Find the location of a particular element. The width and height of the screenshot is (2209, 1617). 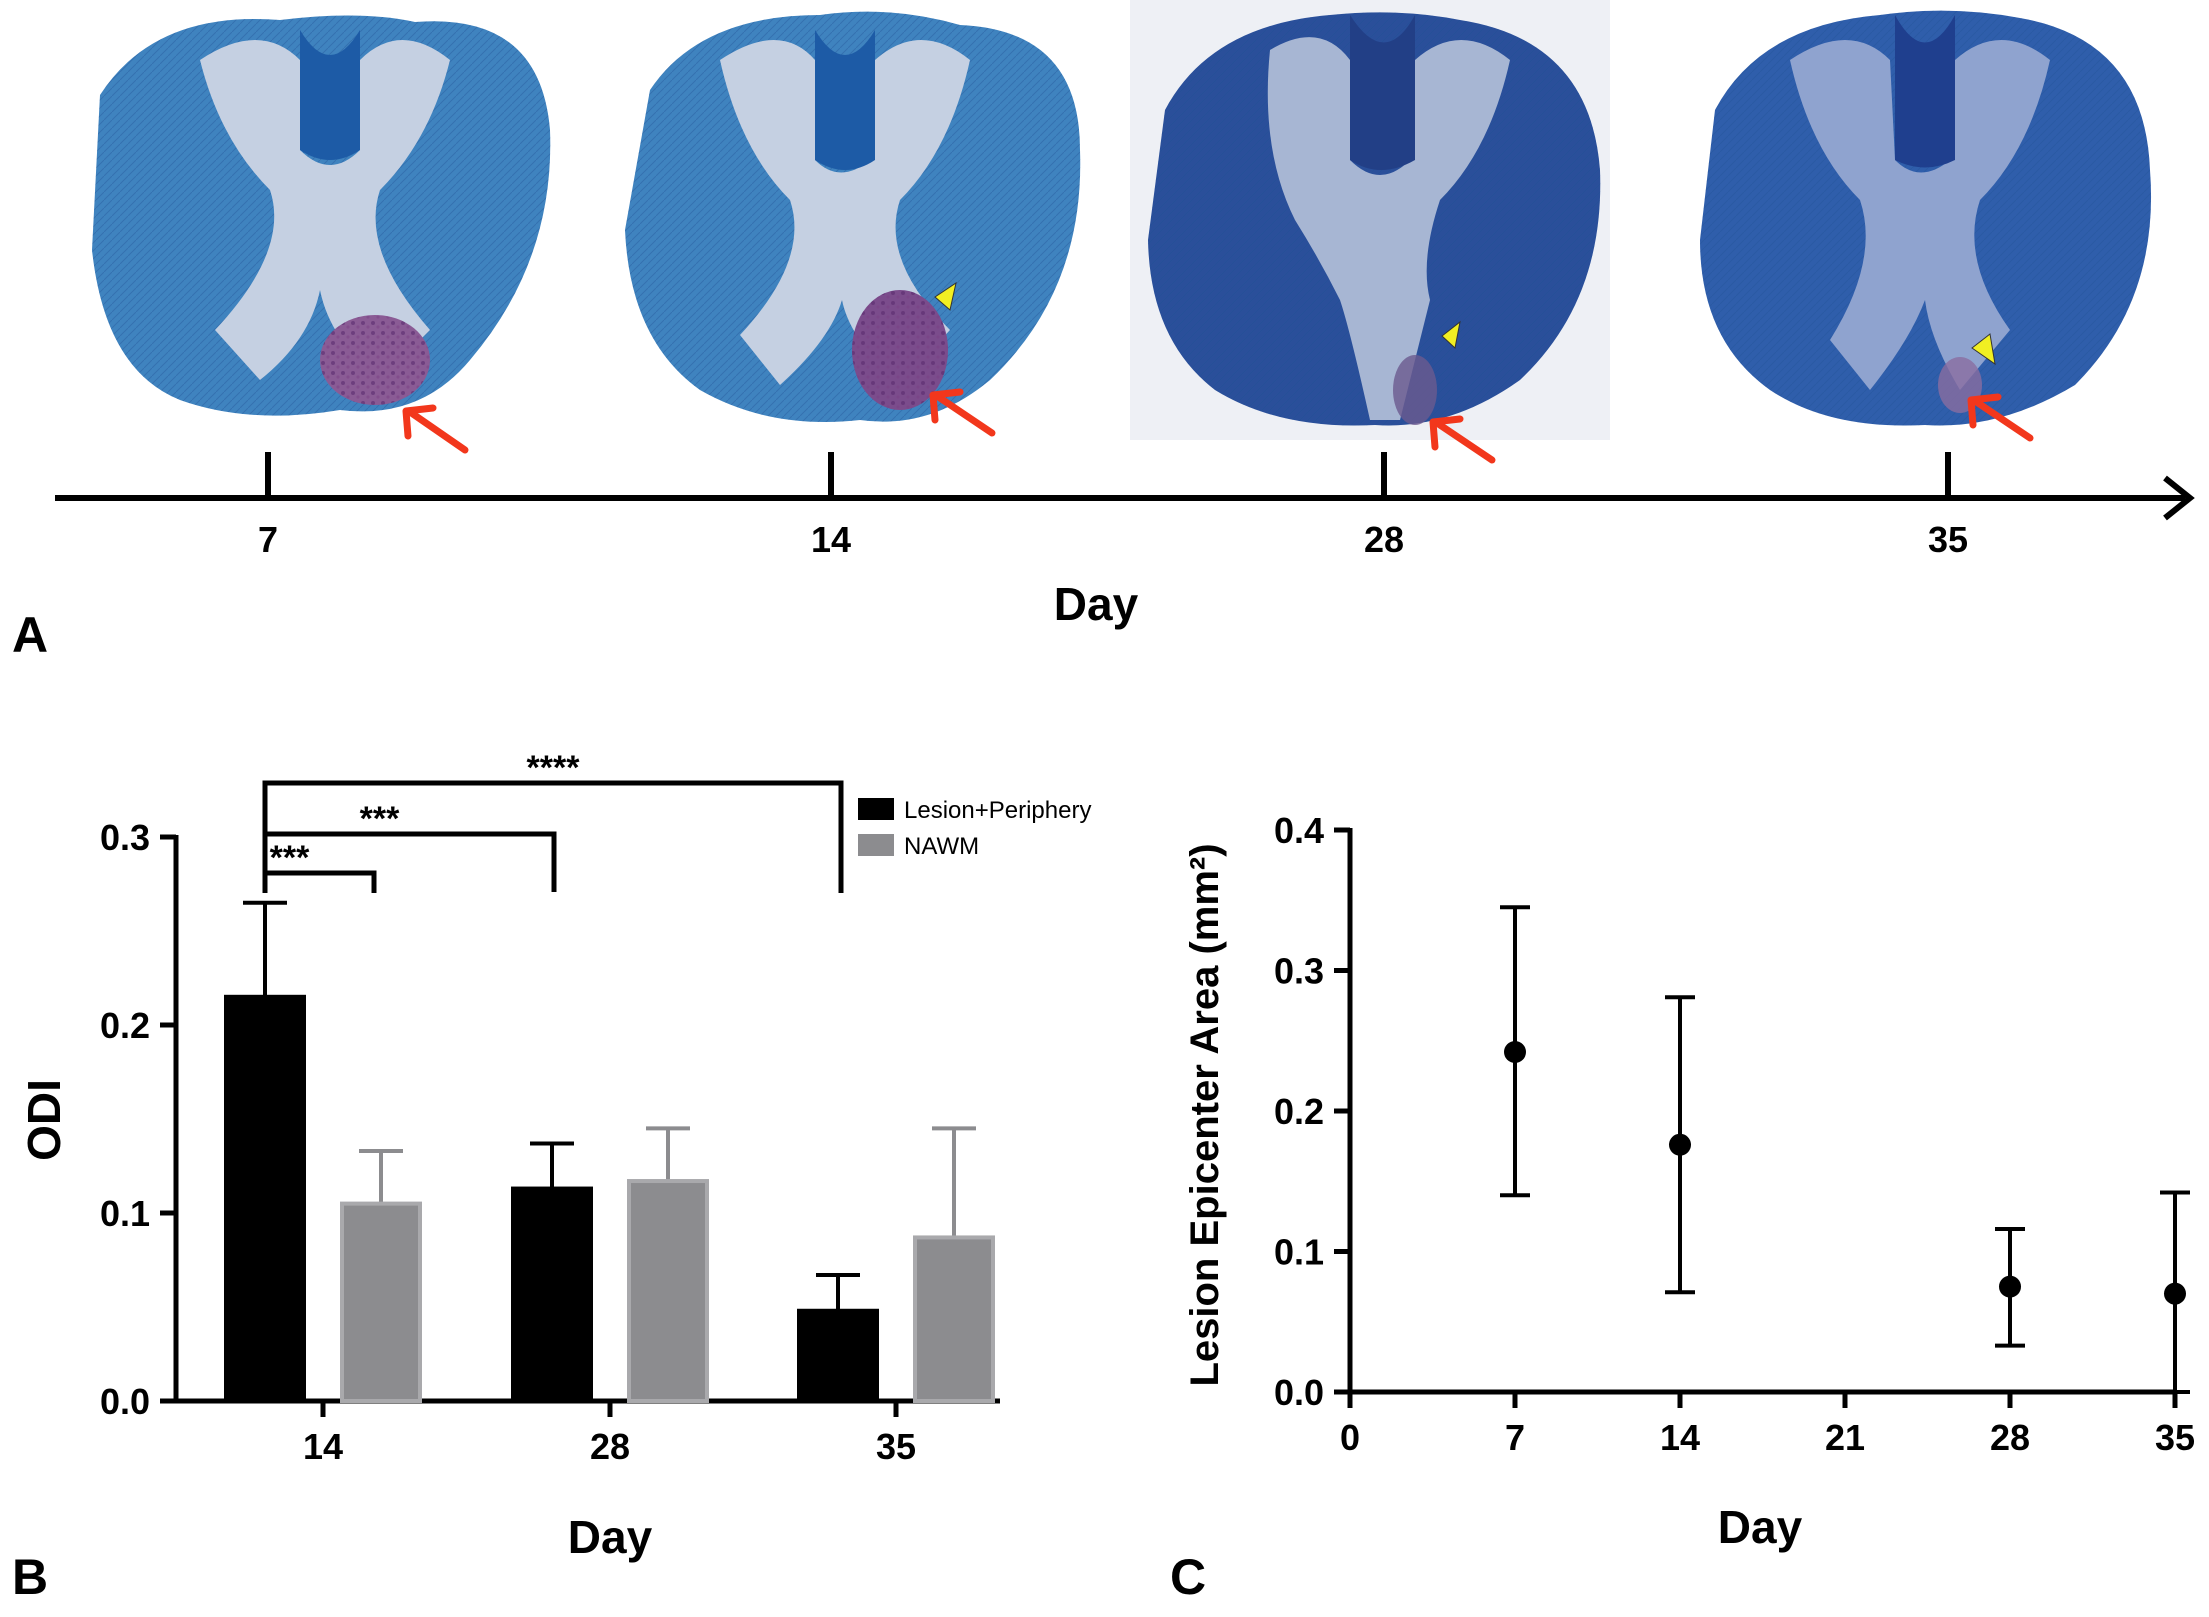

b-x-tick-label: 14 is located at coordinates (323, 1446).